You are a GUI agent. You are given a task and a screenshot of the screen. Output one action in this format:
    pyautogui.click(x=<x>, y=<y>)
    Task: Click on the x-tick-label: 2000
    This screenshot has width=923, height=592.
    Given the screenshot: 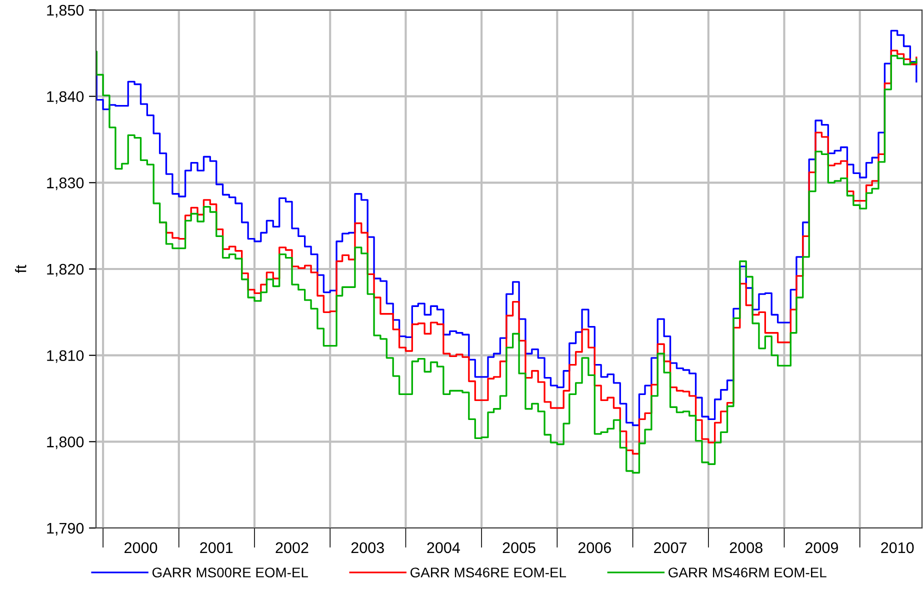 What is the action you would take?
    pyautogui.click(x=141, y=548)
    